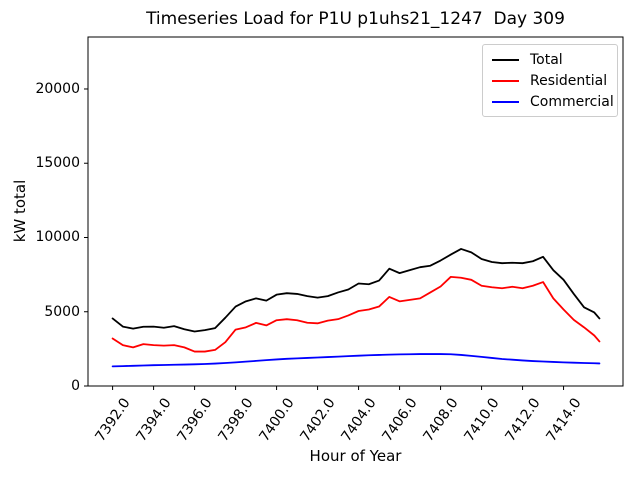  Describe the element at coordinates (57, 88) in the screenshot. I see `y-tick-label: 20000` at that location.